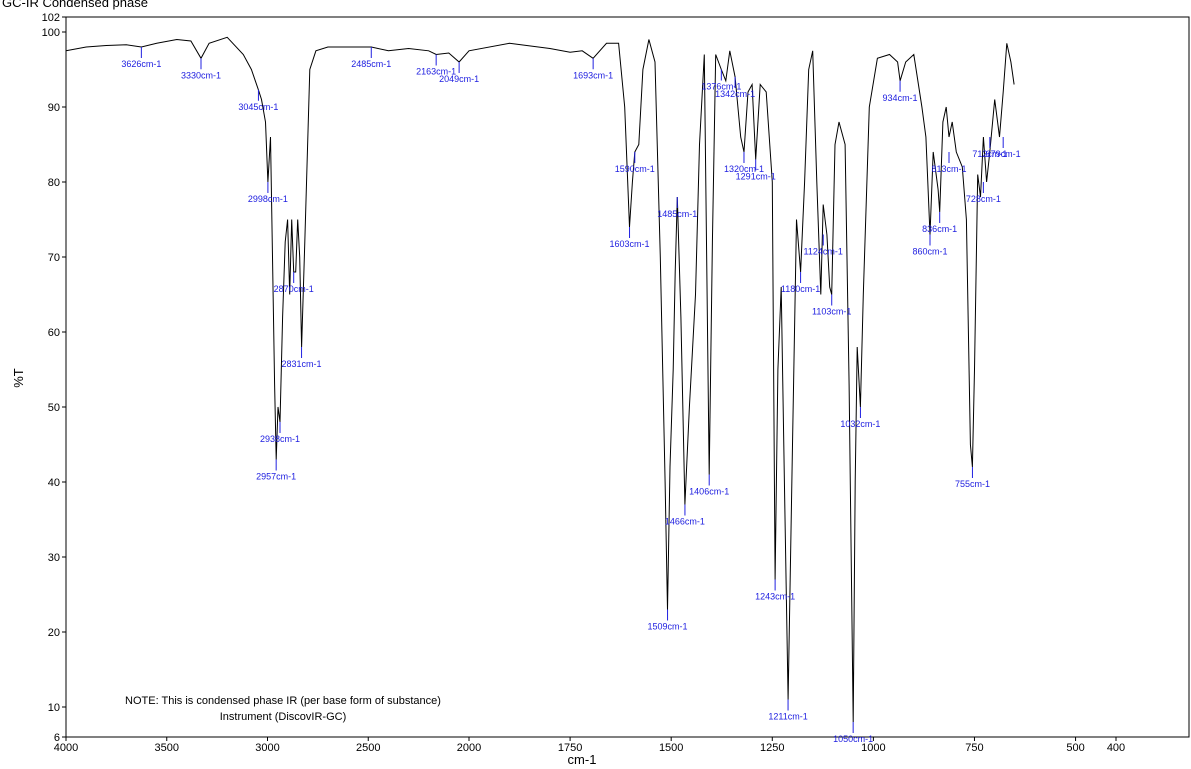 The width and height of the screenshot is (1191, 769). What do you see at coordinates (54, 108) in the screenshot?
I see `y-tick-label: 90` at bounding box center [54, 108].